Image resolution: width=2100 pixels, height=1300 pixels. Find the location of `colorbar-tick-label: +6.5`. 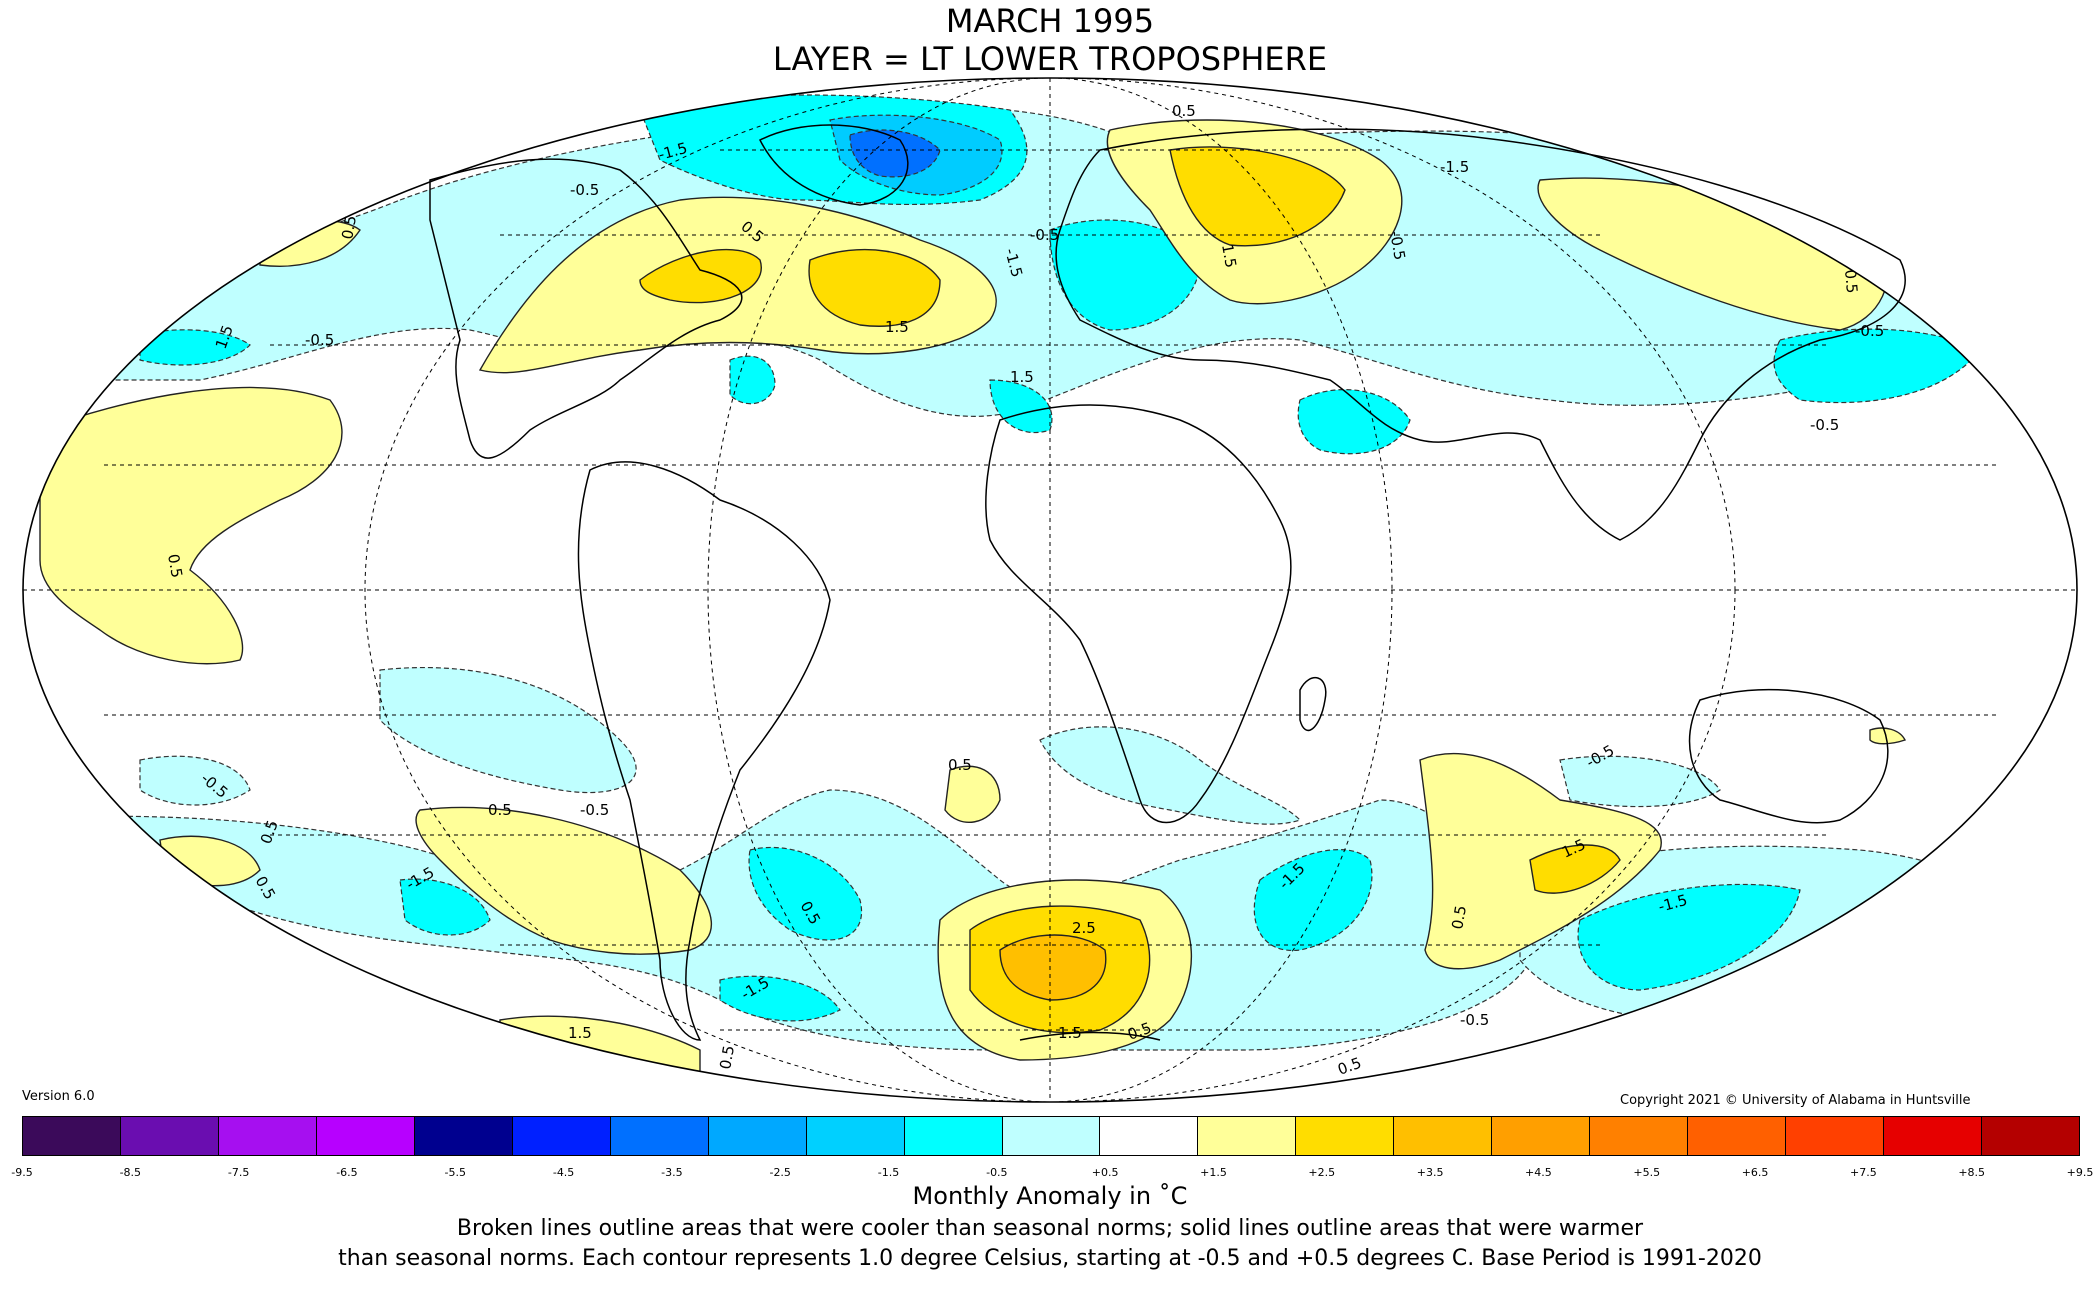

colorbar-tick-label: +6.5 is located at coordinates (1755, 1172).